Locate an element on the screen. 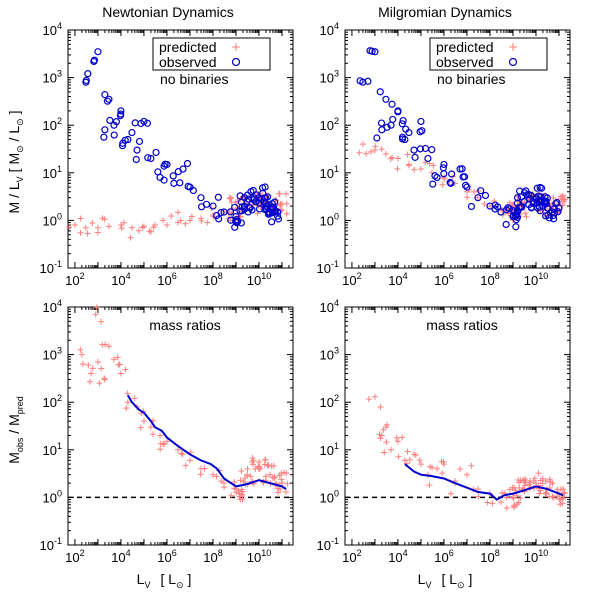  title-newtonian: Newtonian Dynamics is located at coordinates (168, 12).